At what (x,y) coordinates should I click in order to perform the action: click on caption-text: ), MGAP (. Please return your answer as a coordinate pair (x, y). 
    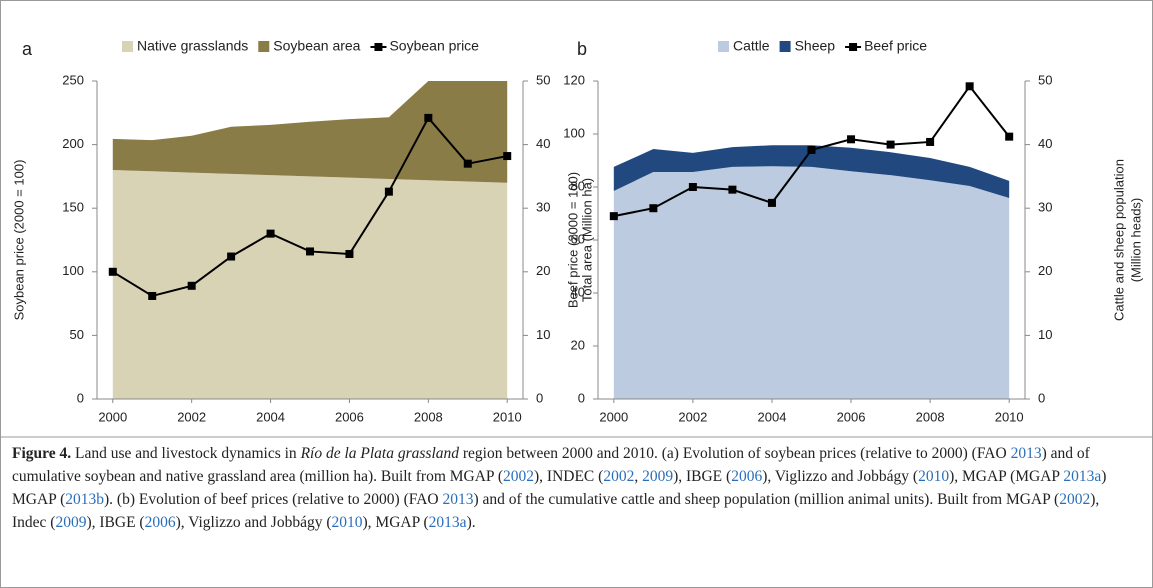
    Looking at the image, I should click on (395, 522).